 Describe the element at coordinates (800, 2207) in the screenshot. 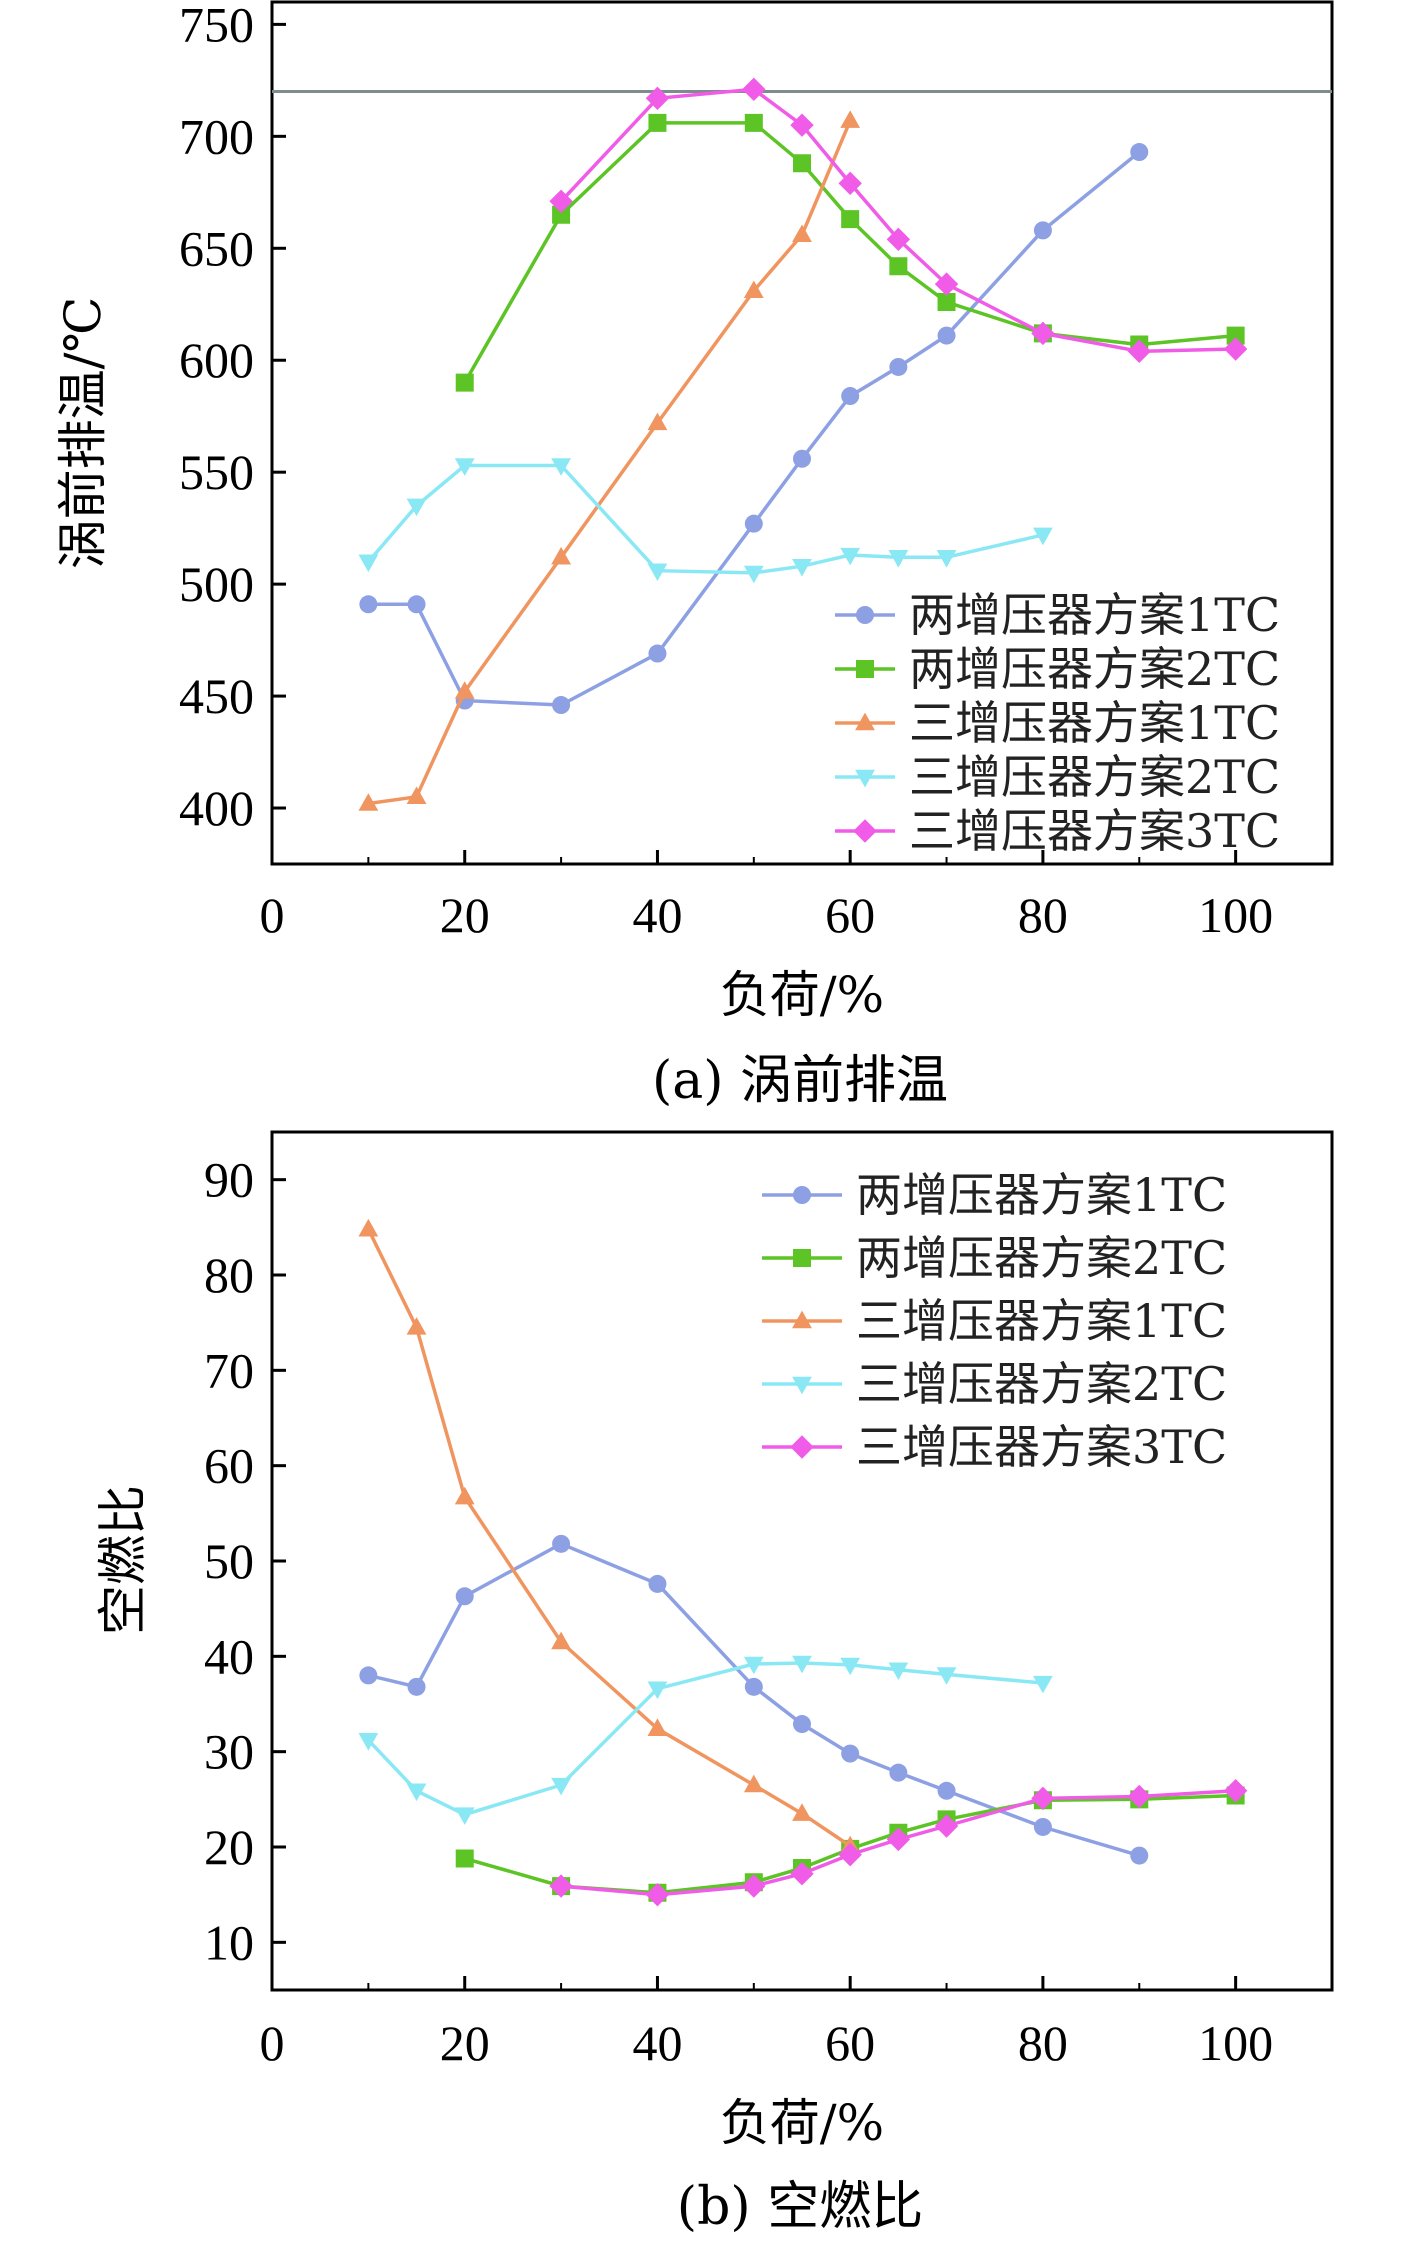

I see `figure-caption: (b) 空燃比` at that location.